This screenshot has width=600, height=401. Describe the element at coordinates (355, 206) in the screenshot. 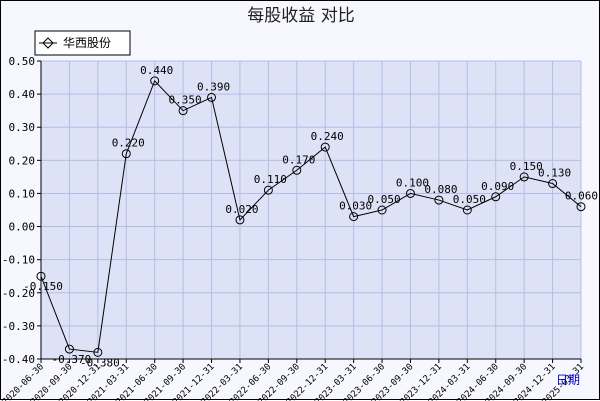

I see `data-label: 0.030` at that location.